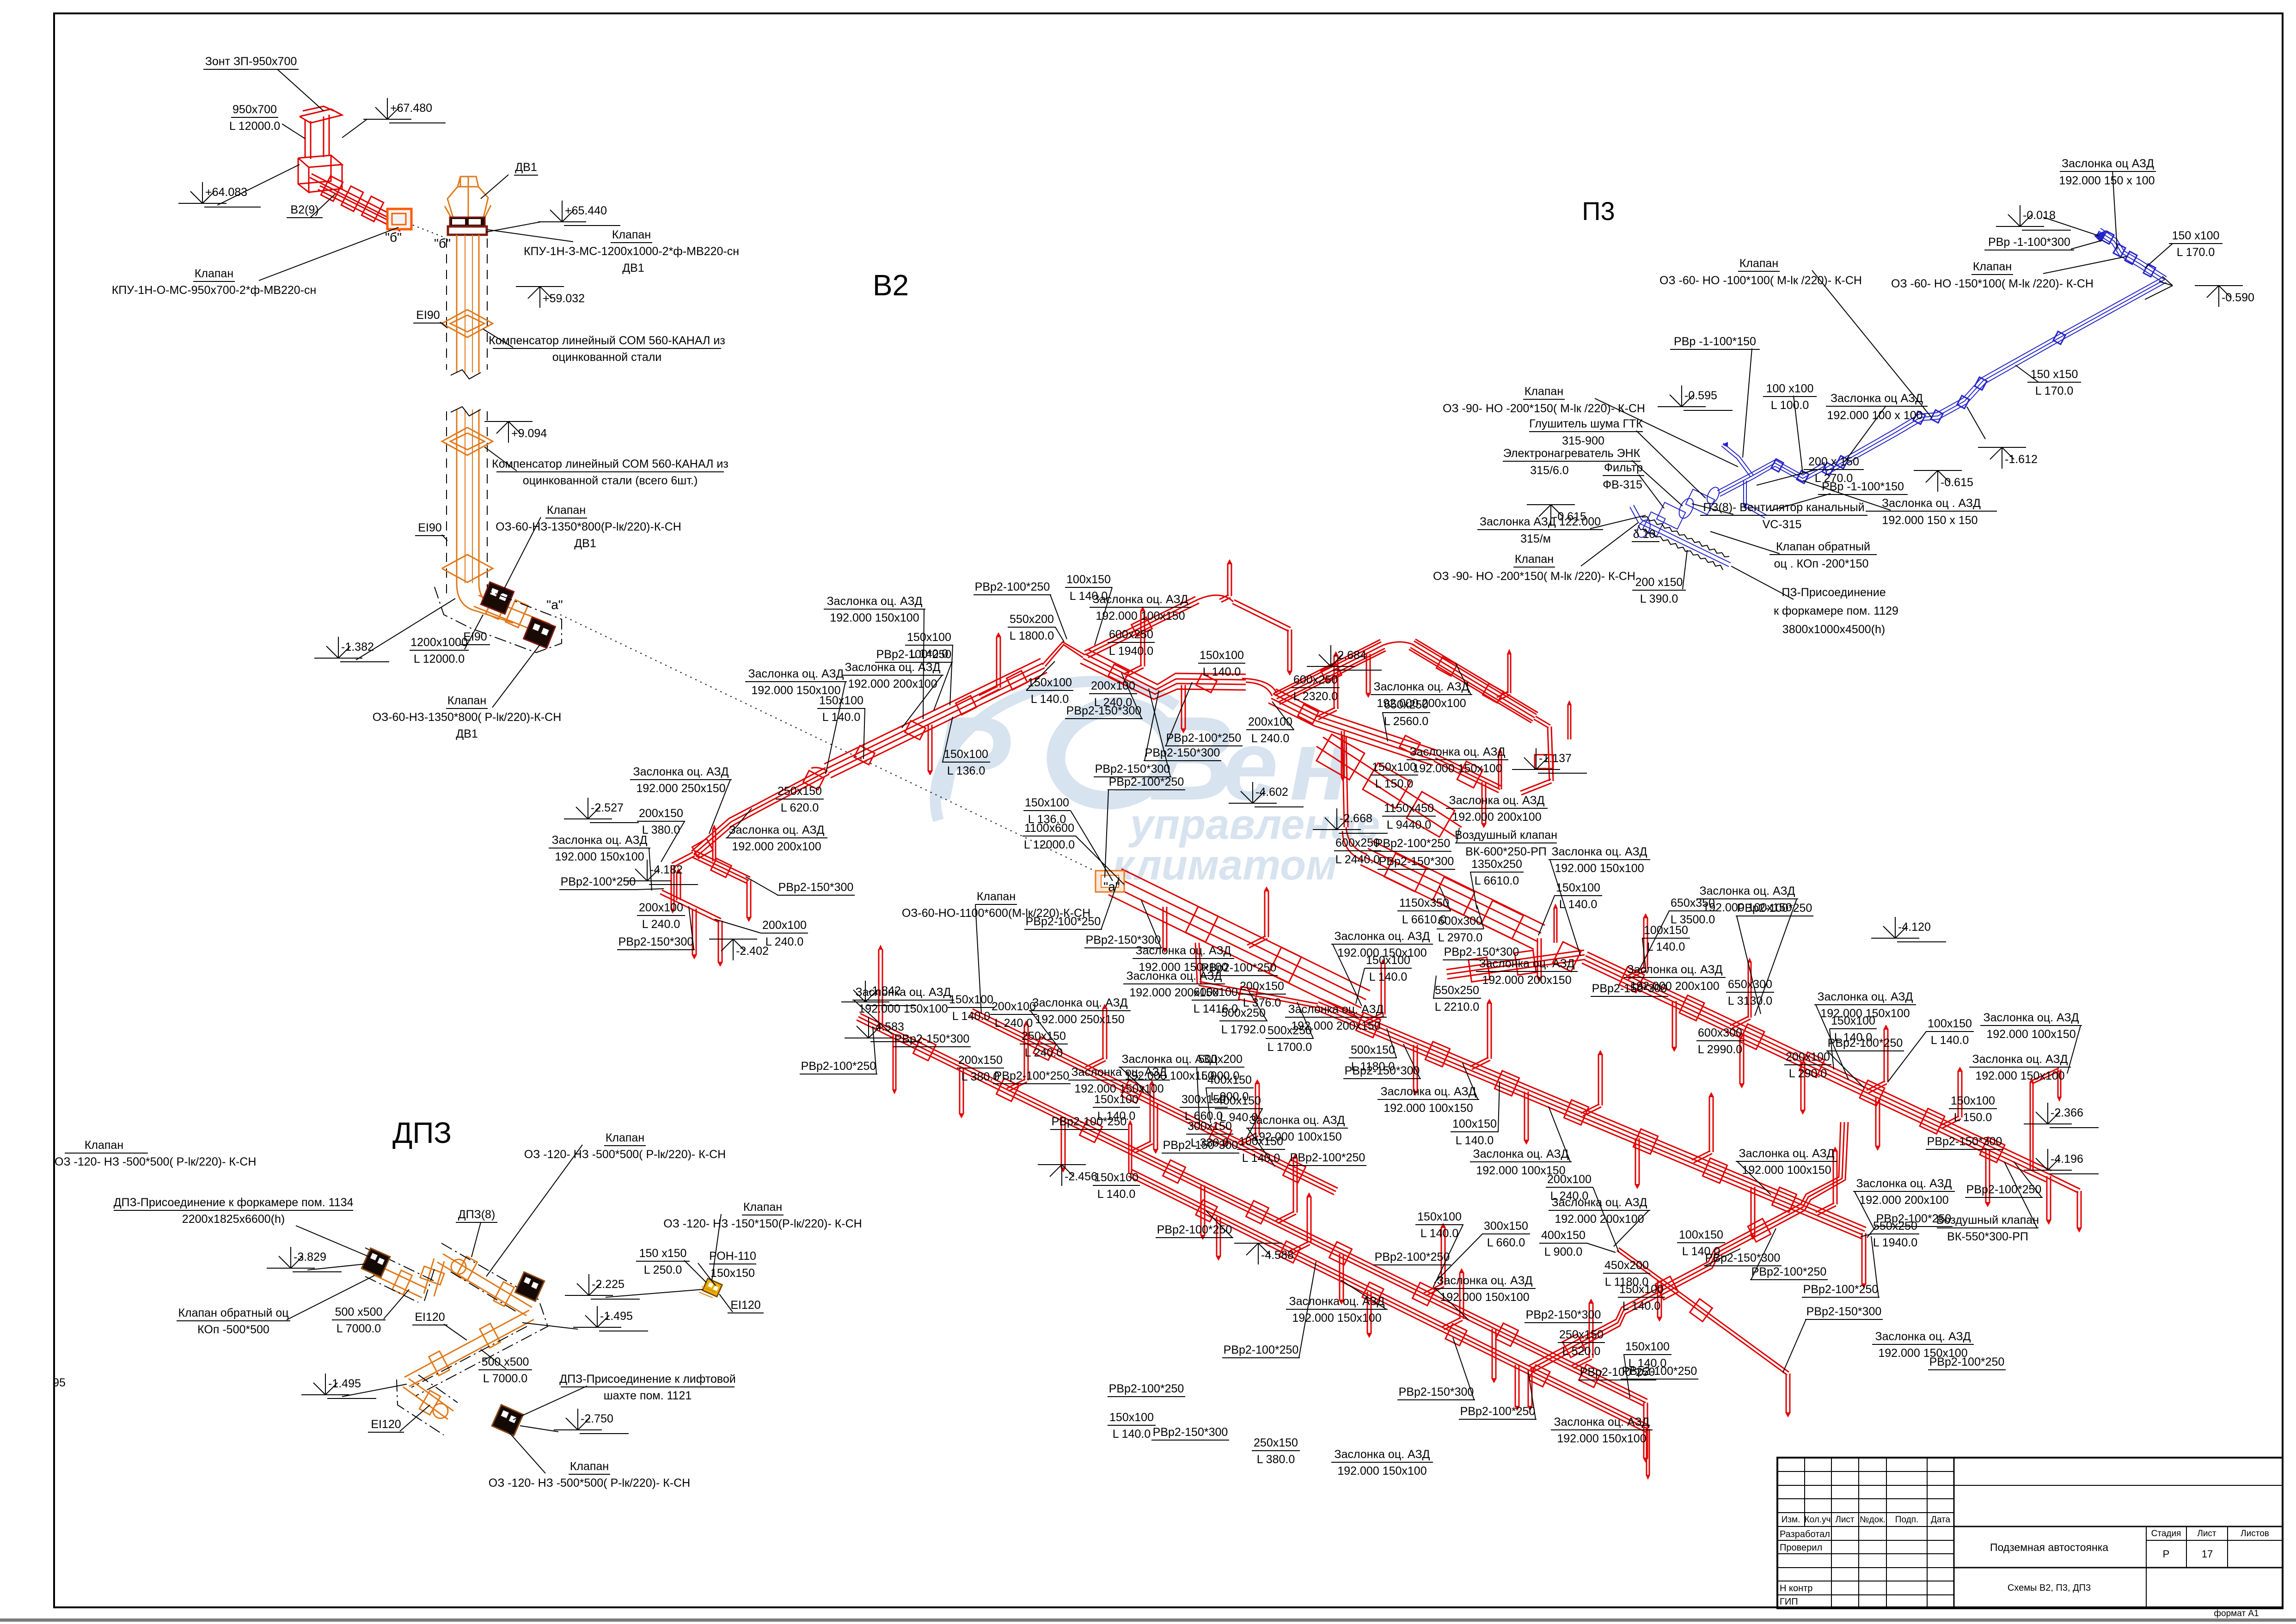  What do you see at coordinates (745, 1305) in the screenshot?
I see `svg-text: EI120` at bounding box center [745, 1305].